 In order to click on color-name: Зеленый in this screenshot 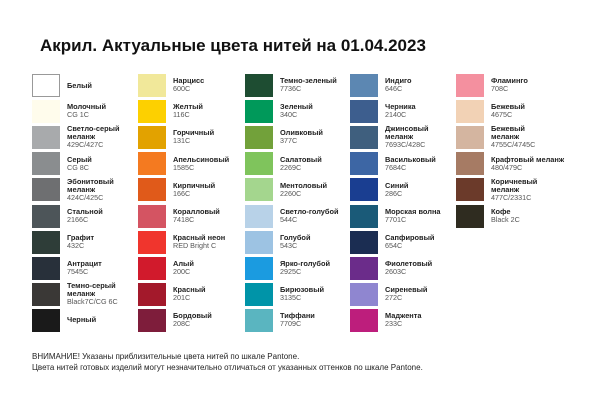, I will do `click(296, 107)`.